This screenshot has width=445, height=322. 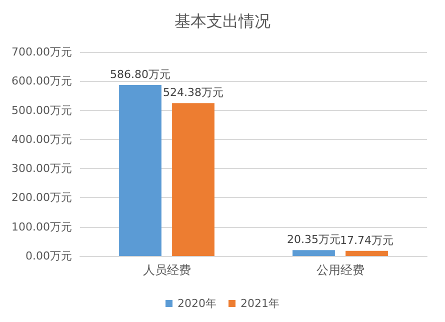 I want to click on chart-title: 基本支出情况, so click(x=222, y=21).